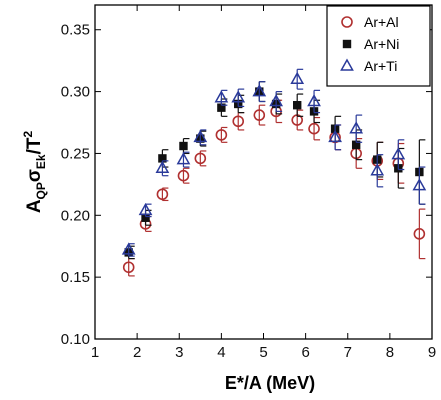 The height and width of the screenshot is (400, 441). I want to click on y-tick-label: 0.25, so click(75, 153).